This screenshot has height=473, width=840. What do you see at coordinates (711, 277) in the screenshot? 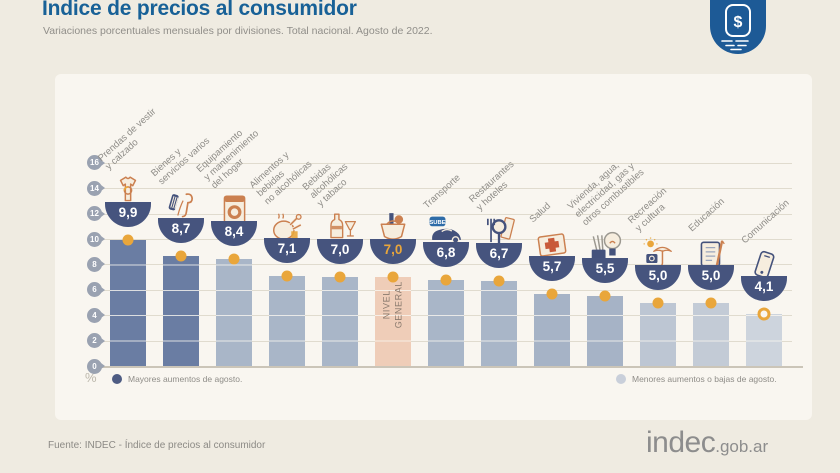
I see `value-bowl-notebook-pencil: 5,0` at bounding box center [711, 277].